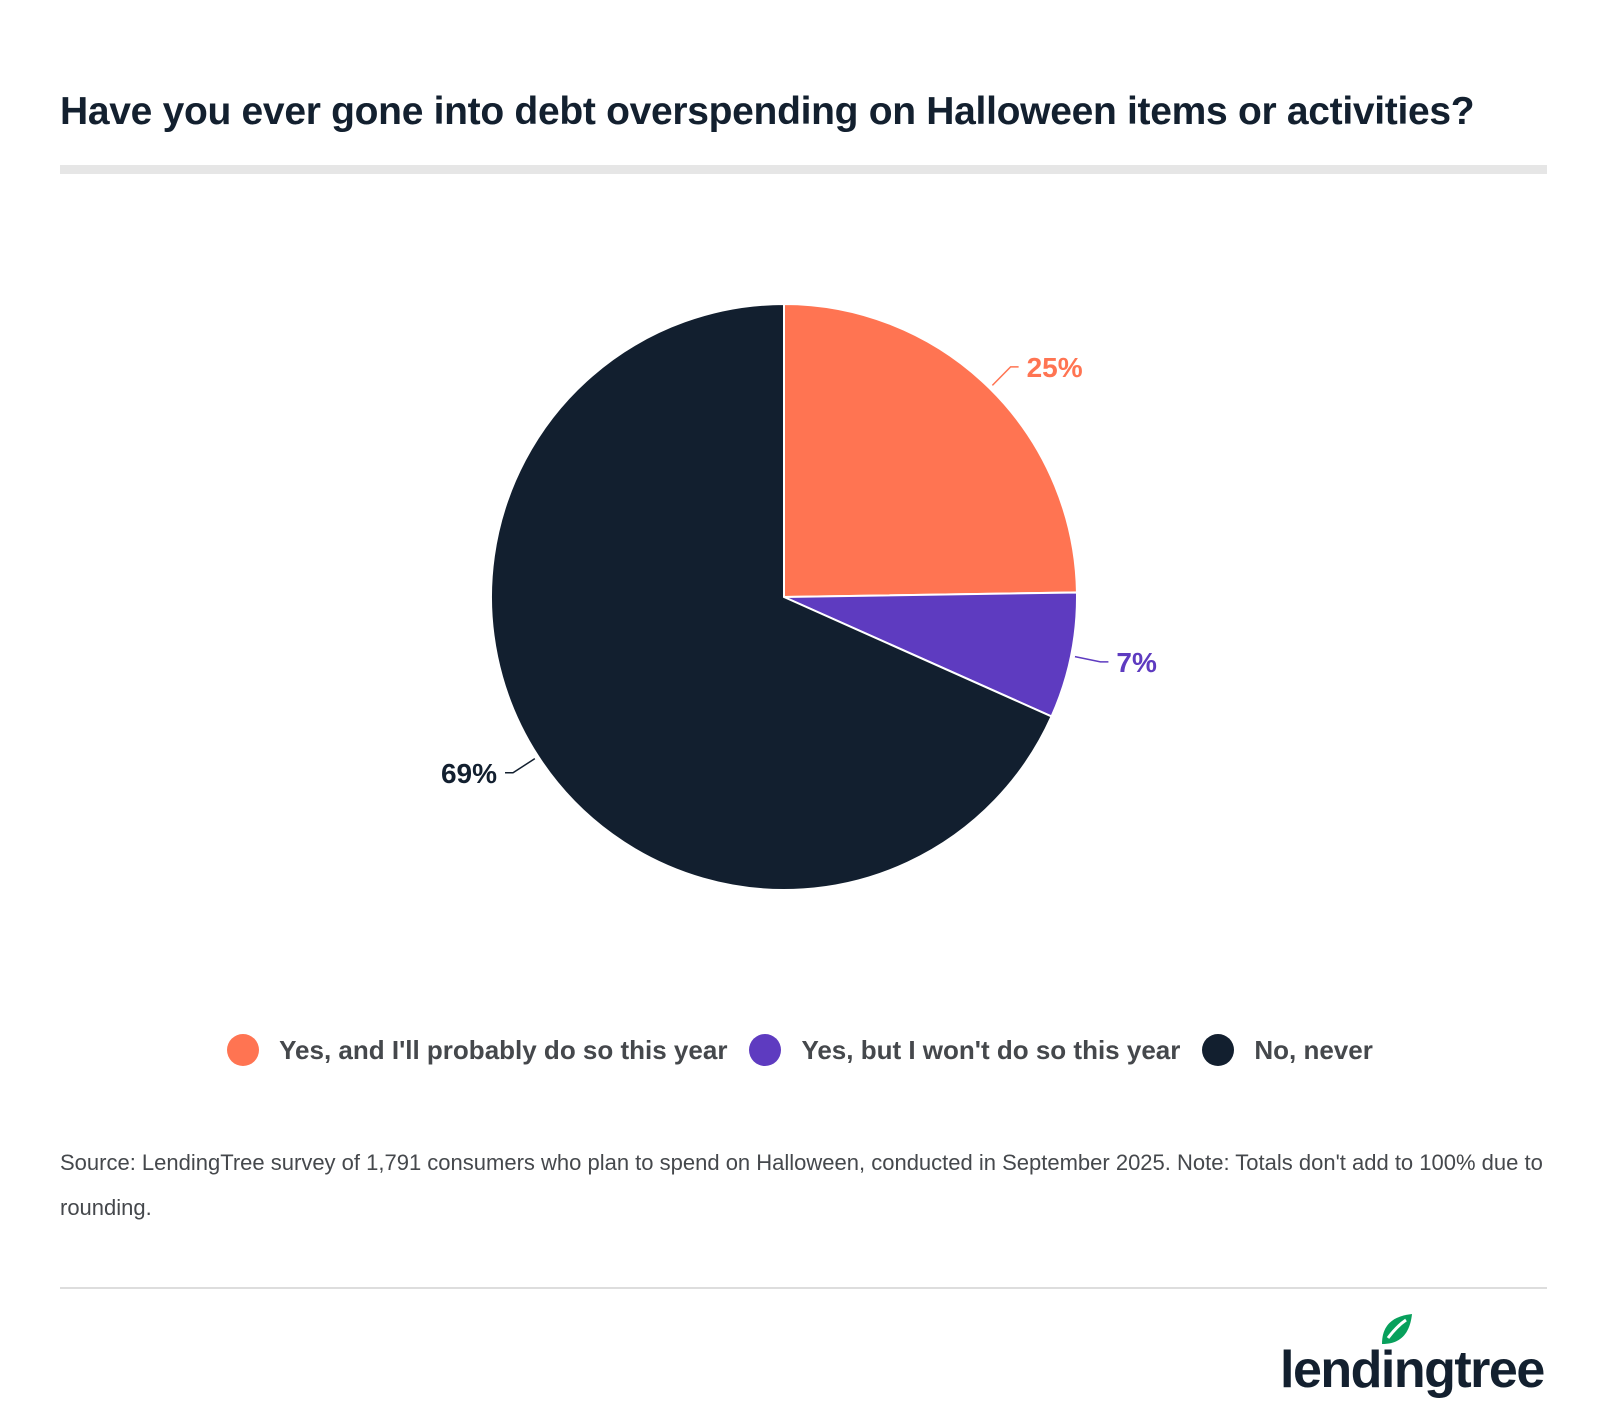 The height and width of the screenshot is (1422, 1600). I want to click on legend-item-3: No, never, so click(1287, 1050).